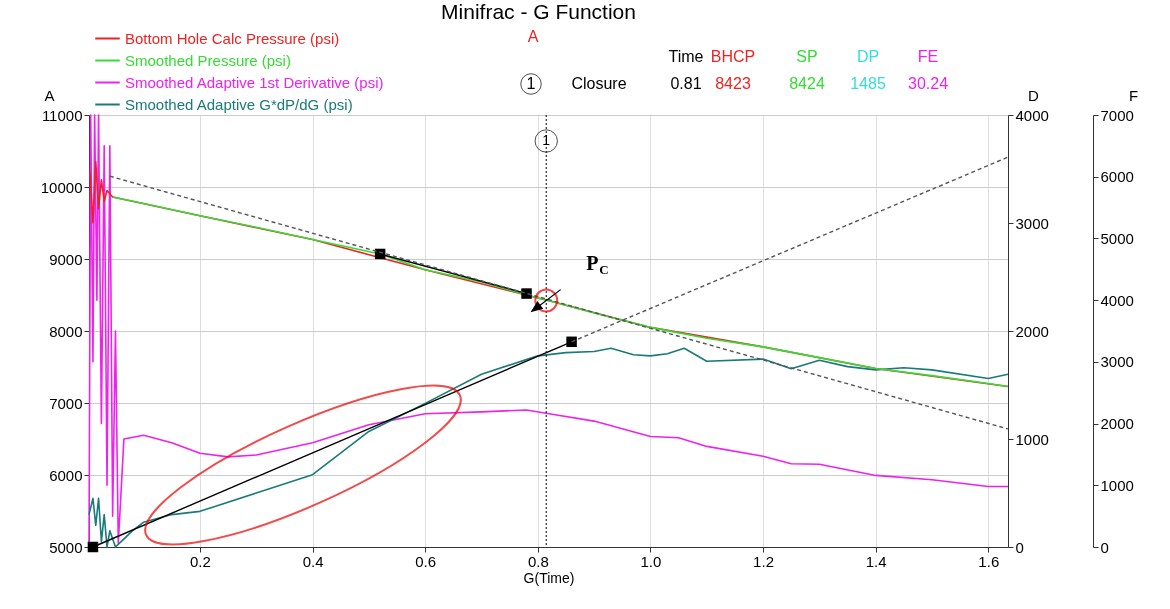 The width and height of the screenshot is (1170, 609). Describe the element at coordinates (1117, 115) in the screenshot. I see `y3-tick-label: 7000` at that location.